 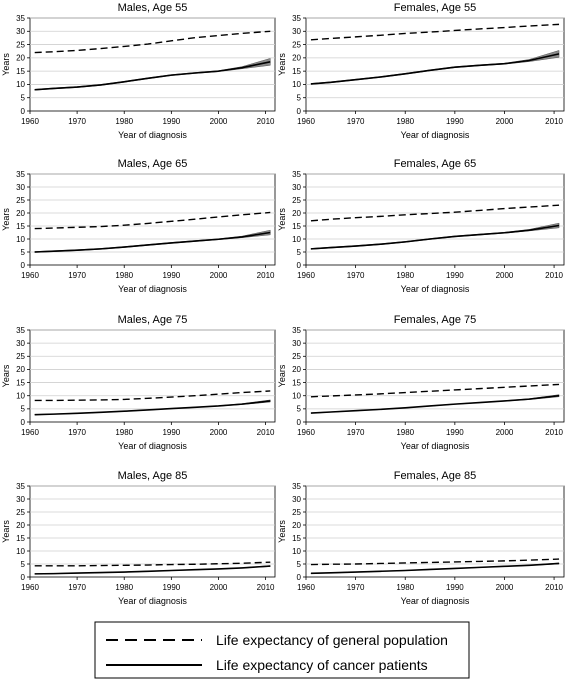 I want to click on panel-title: Males, Age 65, so click(x=153, y=164).